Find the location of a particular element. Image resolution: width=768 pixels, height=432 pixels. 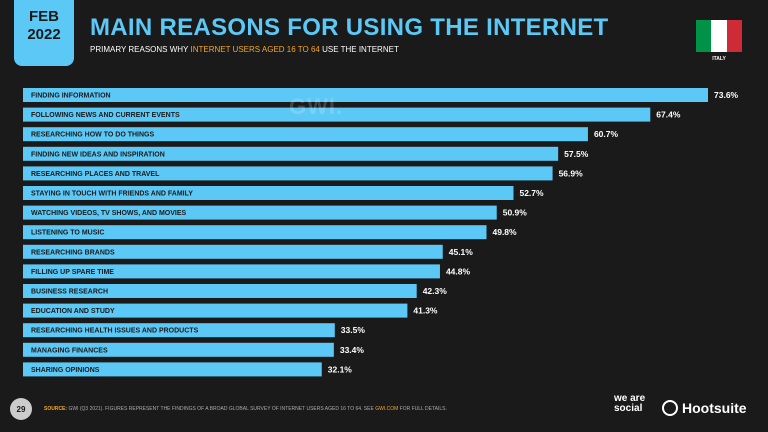

bar-category-label: FILLING UP SPARE TIME is located at coordinates (72, 272).